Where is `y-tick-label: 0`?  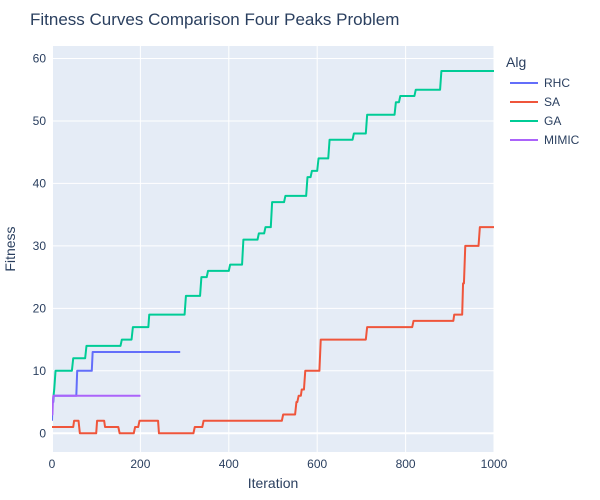
y-tick-label: 0 is located at coordinates (42, 433).